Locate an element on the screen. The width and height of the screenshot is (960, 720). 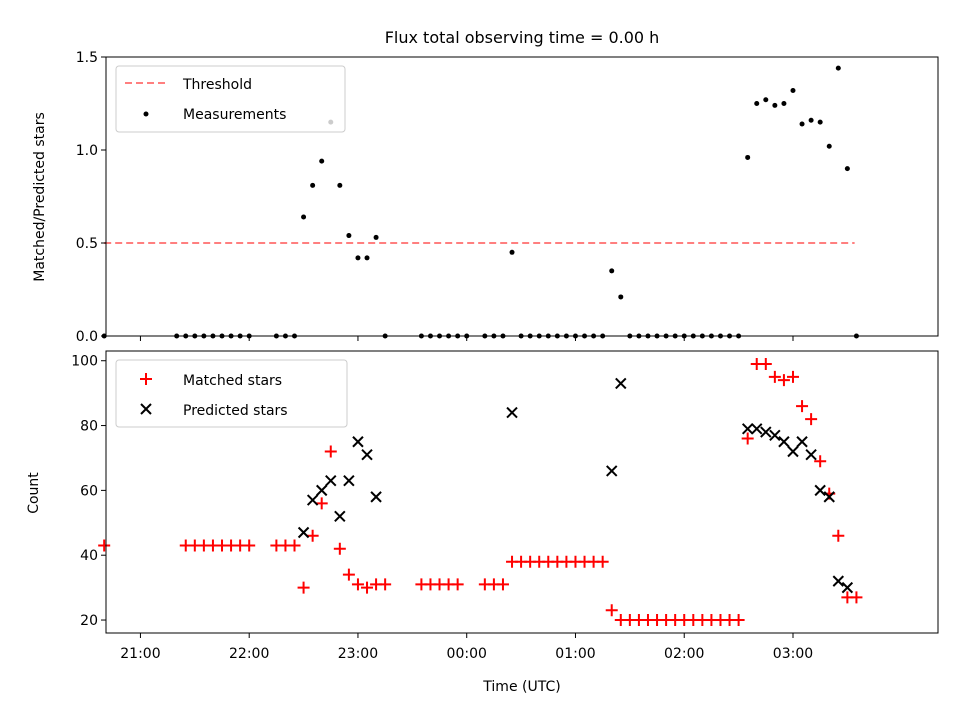
legend-measurements-swatch is located at coordinates (146, 114).